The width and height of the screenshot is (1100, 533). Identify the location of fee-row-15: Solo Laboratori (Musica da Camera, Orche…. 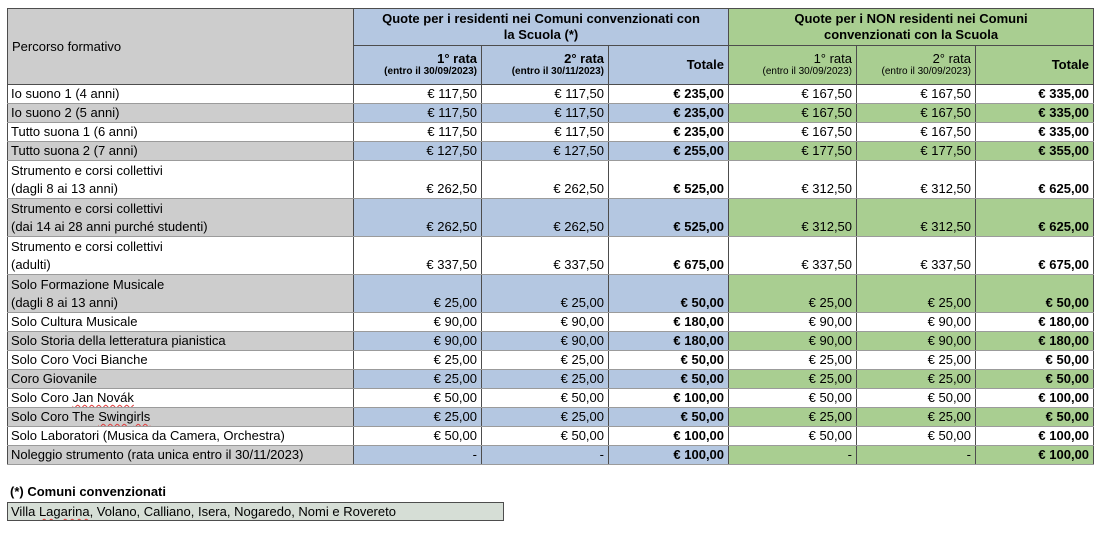
(551, 436).